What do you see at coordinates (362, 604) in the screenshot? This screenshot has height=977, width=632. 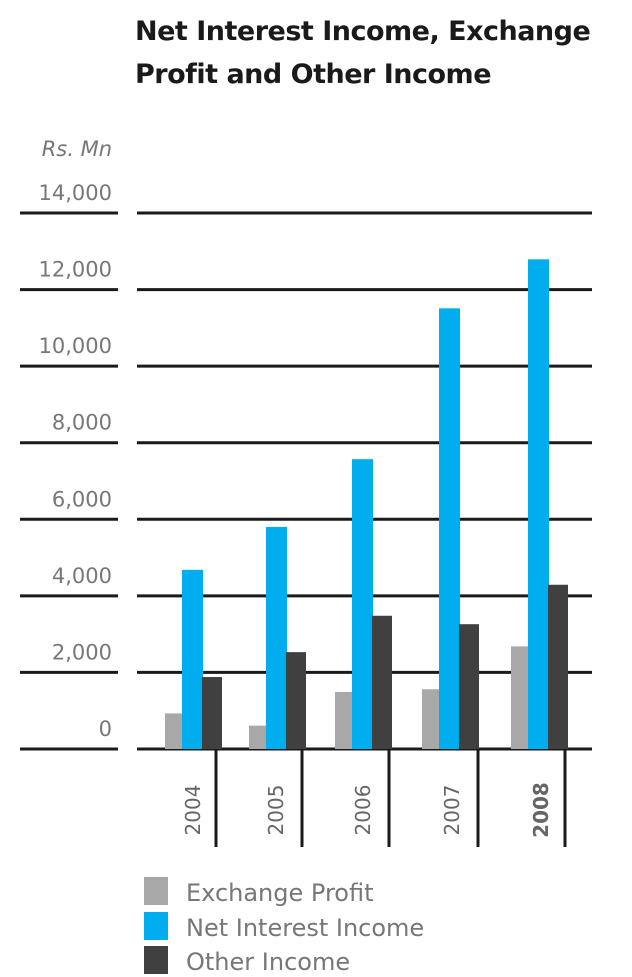 I see `bar-net-interest-income-2006` at bounding box center [362, 604].